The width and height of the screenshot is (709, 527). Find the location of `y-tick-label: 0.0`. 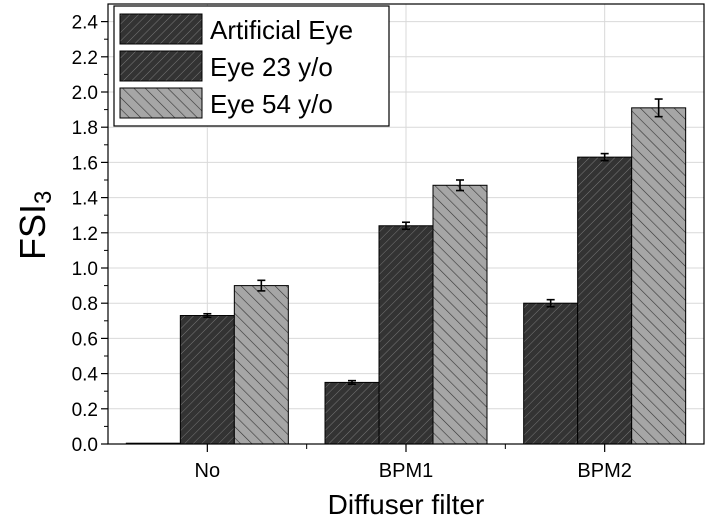

y-tick-label: 0.0 is located at coordinates (85, 445).